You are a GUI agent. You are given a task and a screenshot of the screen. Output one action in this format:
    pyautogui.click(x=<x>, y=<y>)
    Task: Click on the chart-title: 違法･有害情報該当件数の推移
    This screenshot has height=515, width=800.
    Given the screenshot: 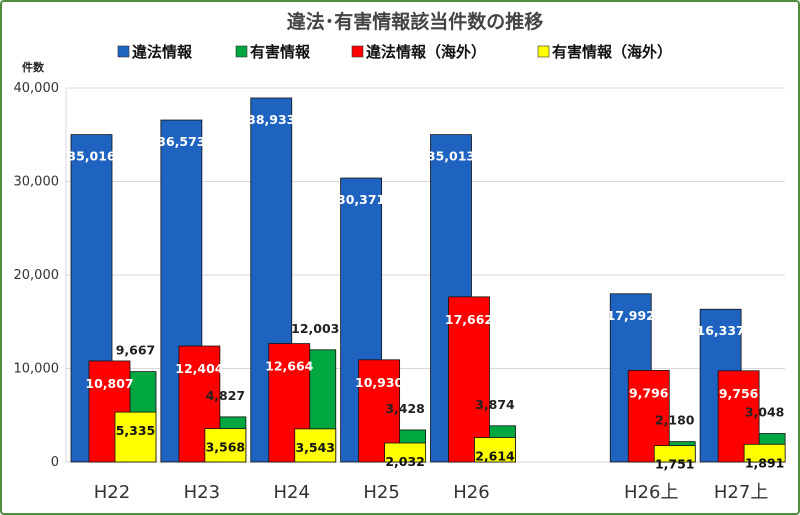 What is the action you would take?
    pyautogui.click(x=415, y=21)
    